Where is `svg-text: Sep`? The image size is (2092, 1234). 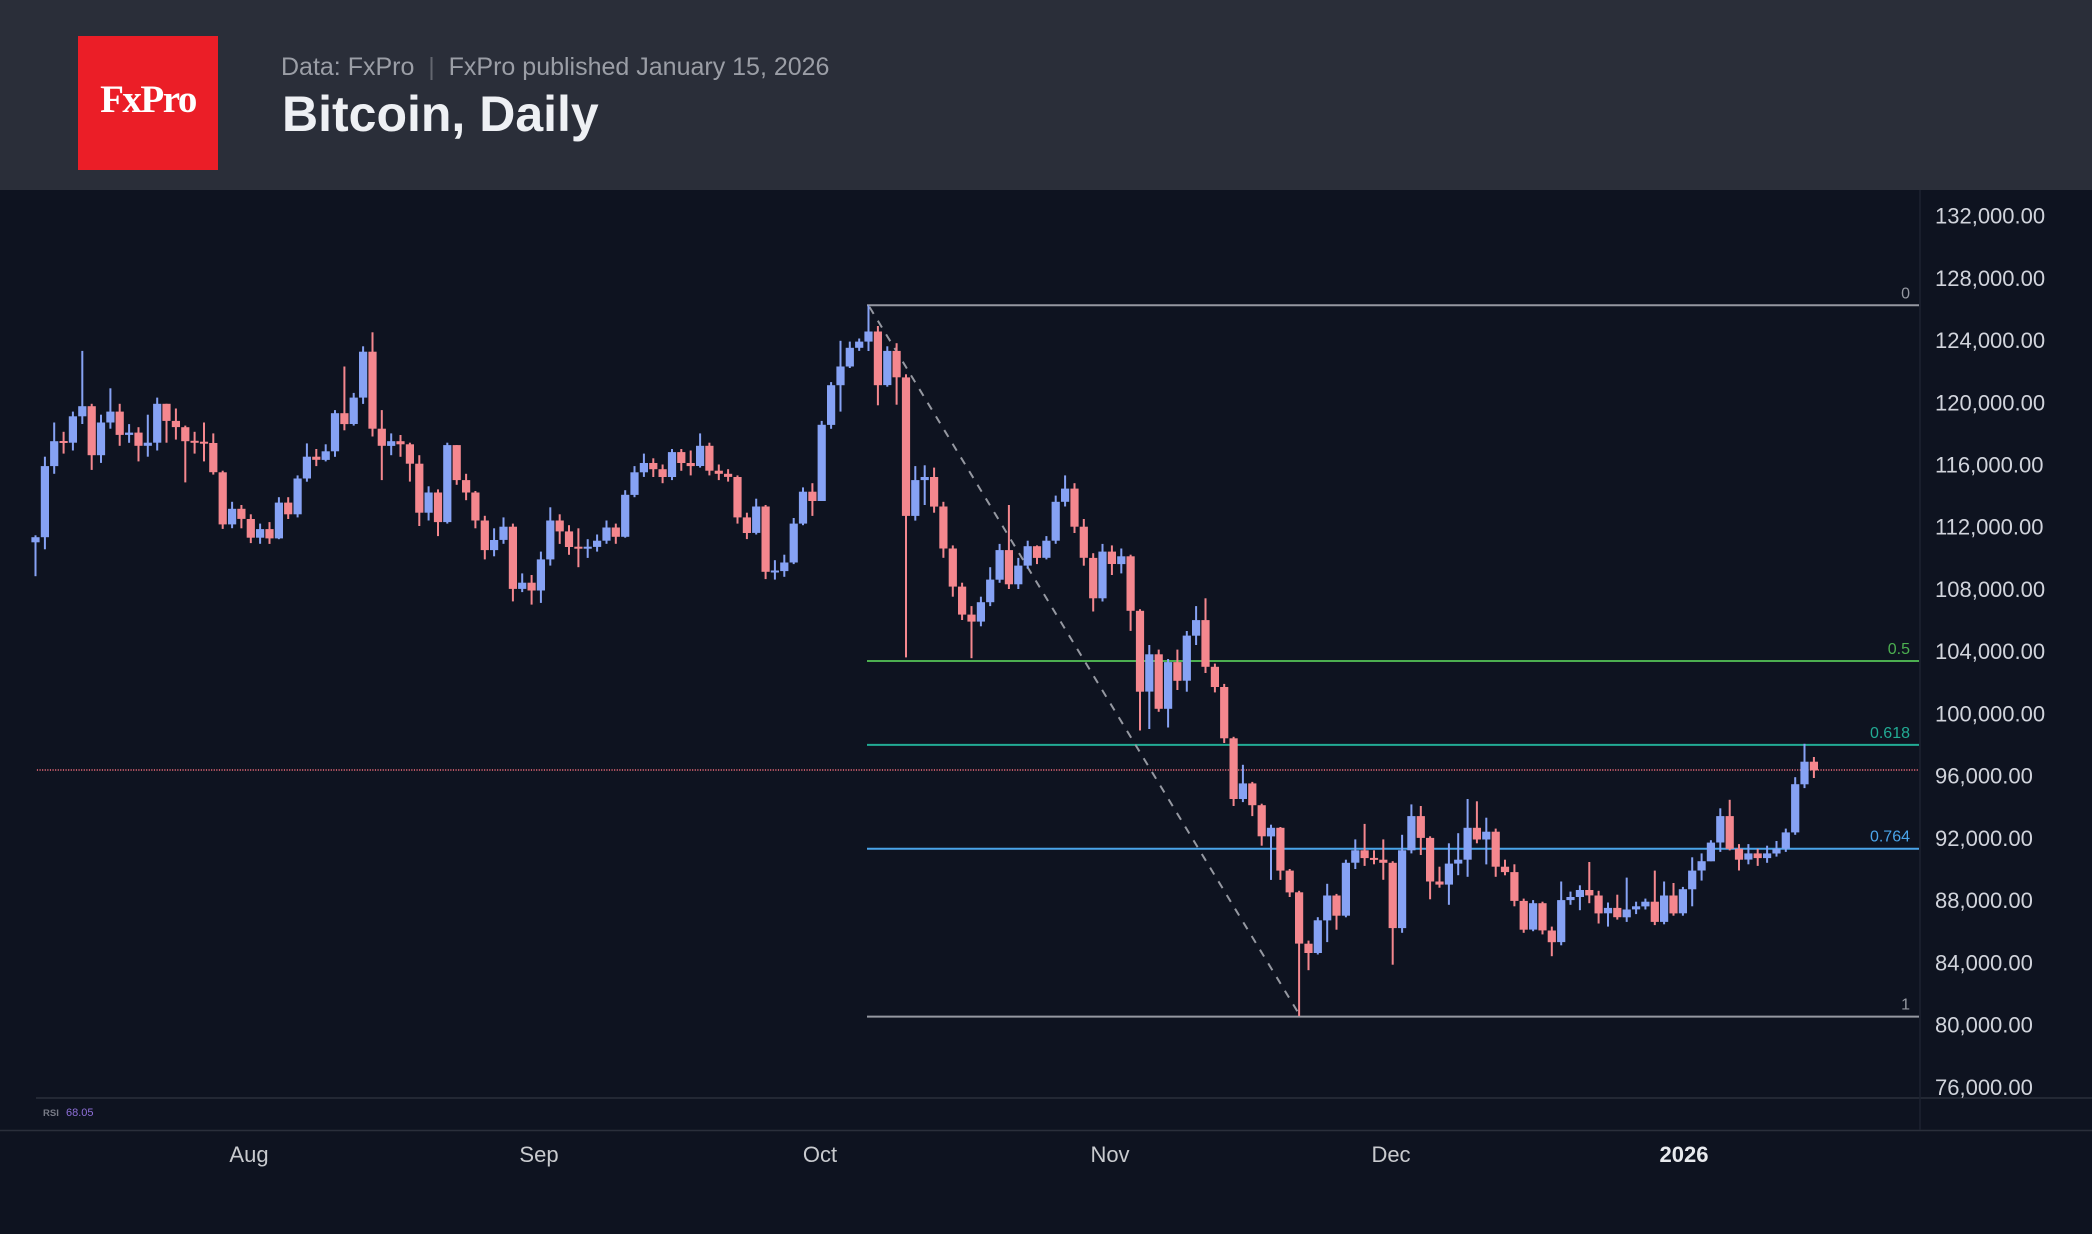 svg-text: Sep is located at coordinates (538, 1154).